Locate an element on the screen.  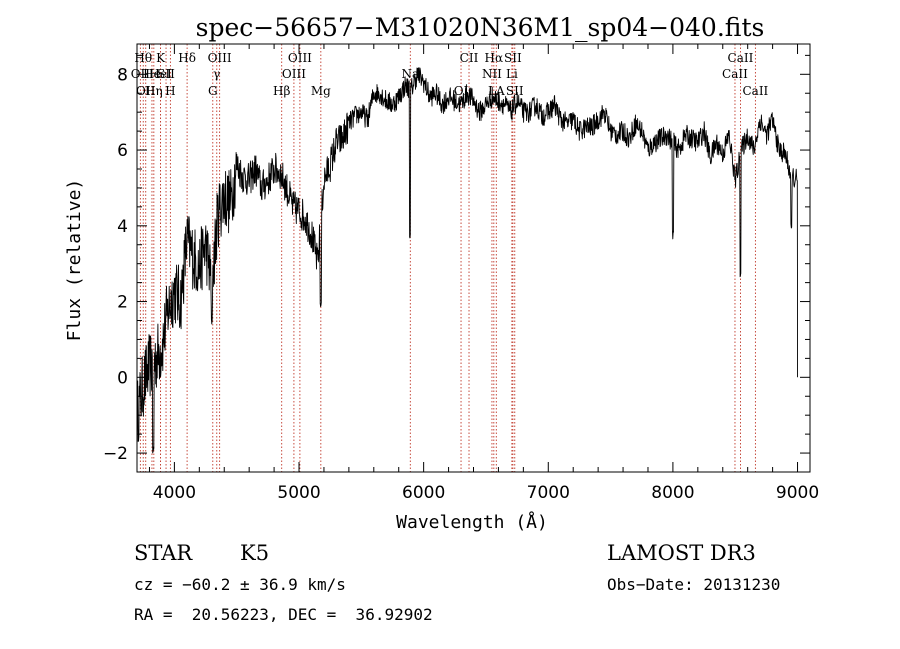
y-tick-label: 4 is located at coordinates (122, 227).